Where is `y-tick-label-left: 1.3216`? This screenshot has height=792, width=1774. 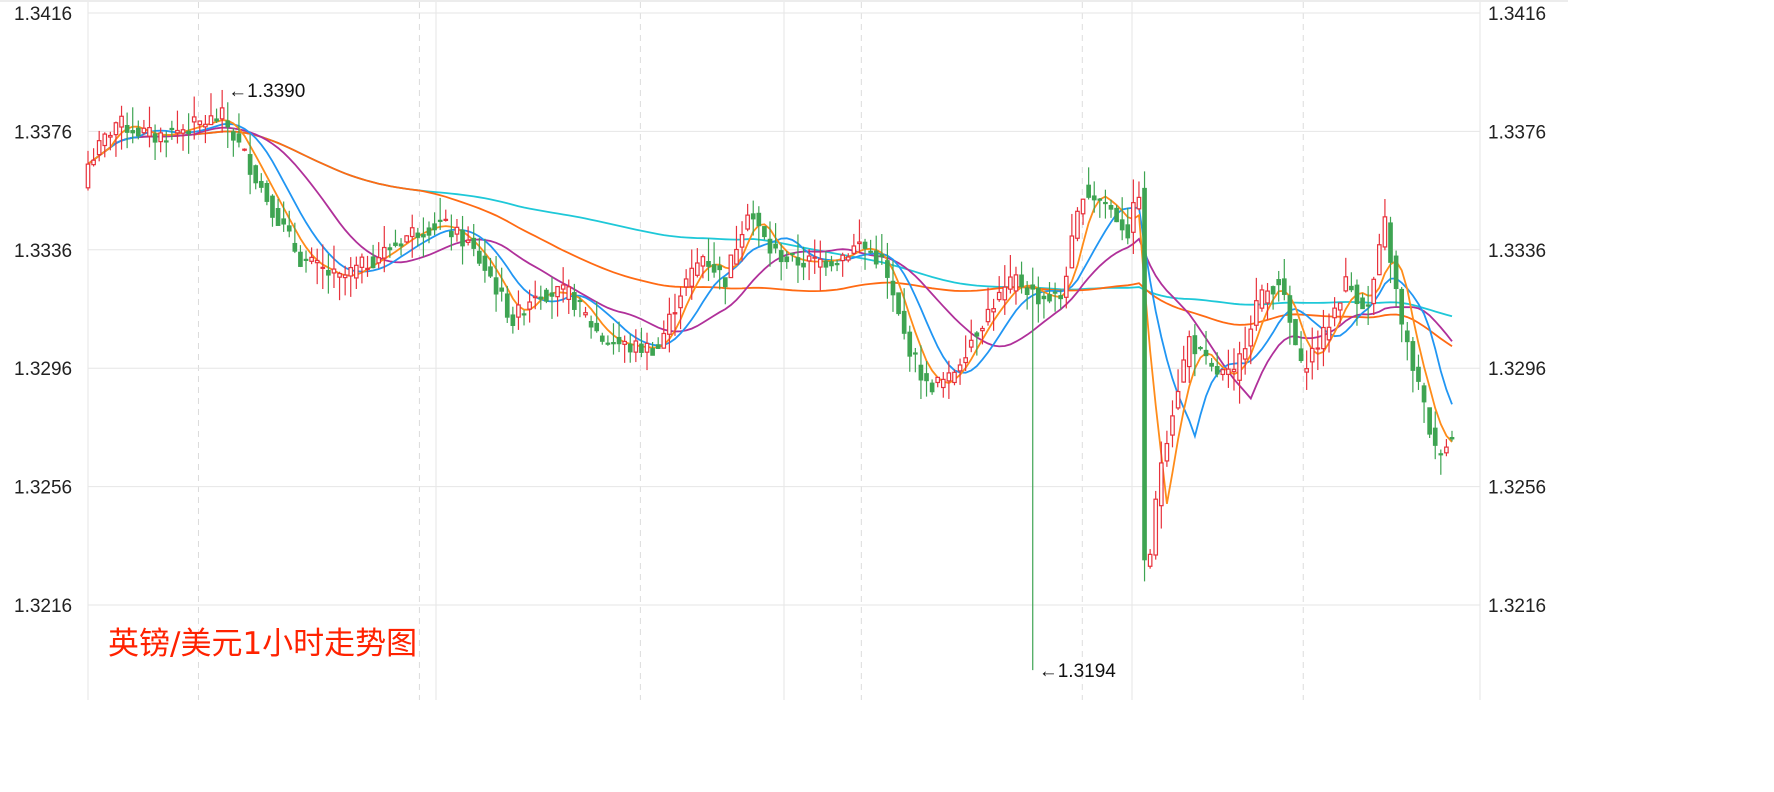
y-tick-label-left: 1.3216 is located at coordinates (43, 606).